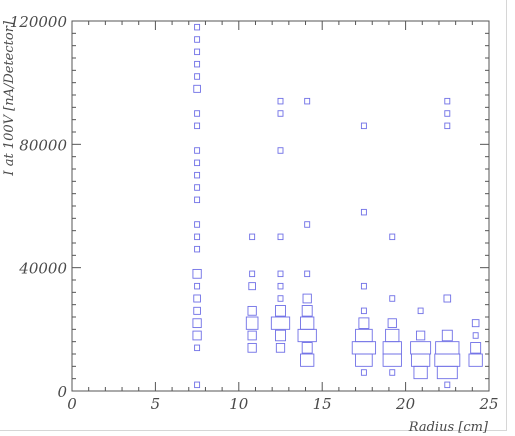  Describe the element at coordinates (322, 404) in the screenshot. I see `x-tick-label: 15` at that location.